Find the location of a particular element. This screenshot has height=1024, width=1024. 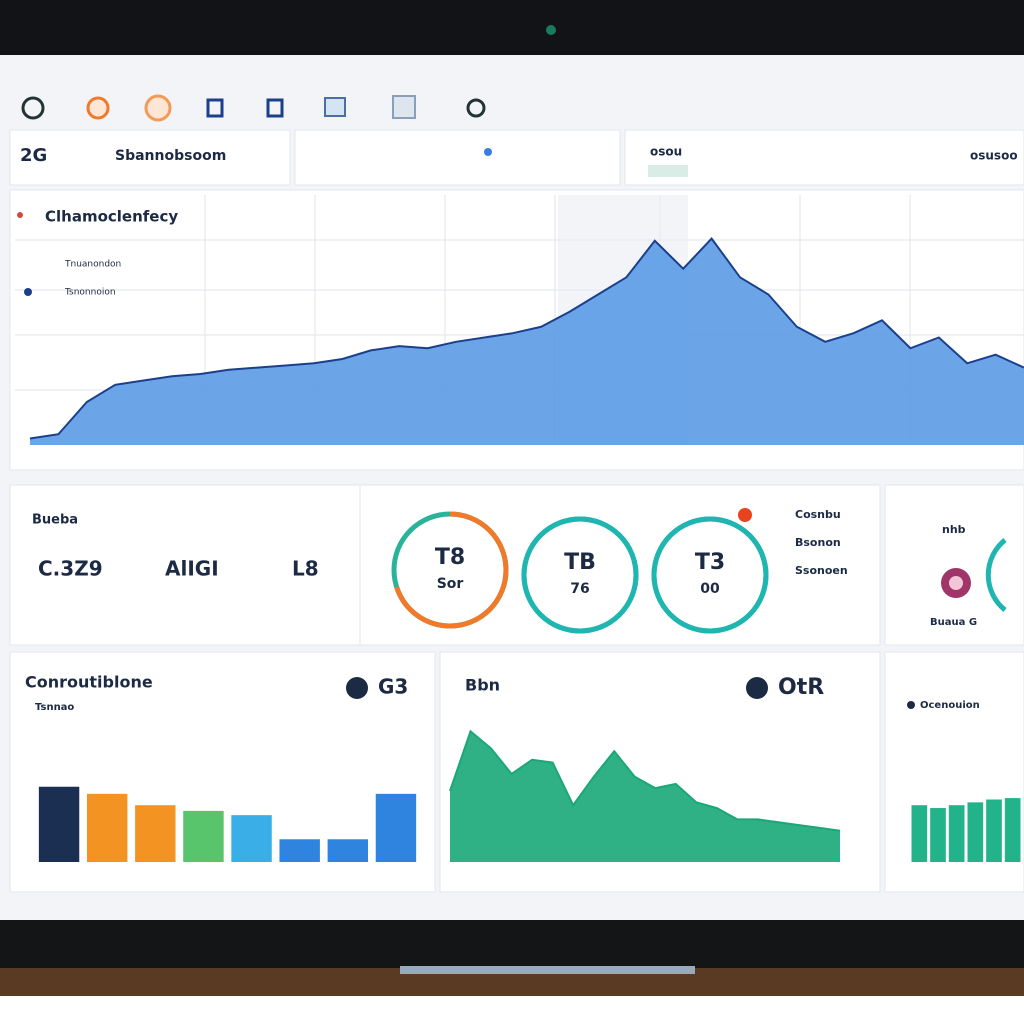

gauge-top: T8 is located at coordinates (450, 557).